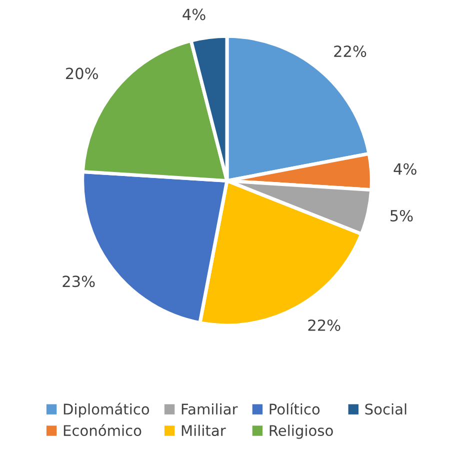 The height and width of the screenshot is (452, 454). I want to click on legend-label: Económico, so click(103, 430).